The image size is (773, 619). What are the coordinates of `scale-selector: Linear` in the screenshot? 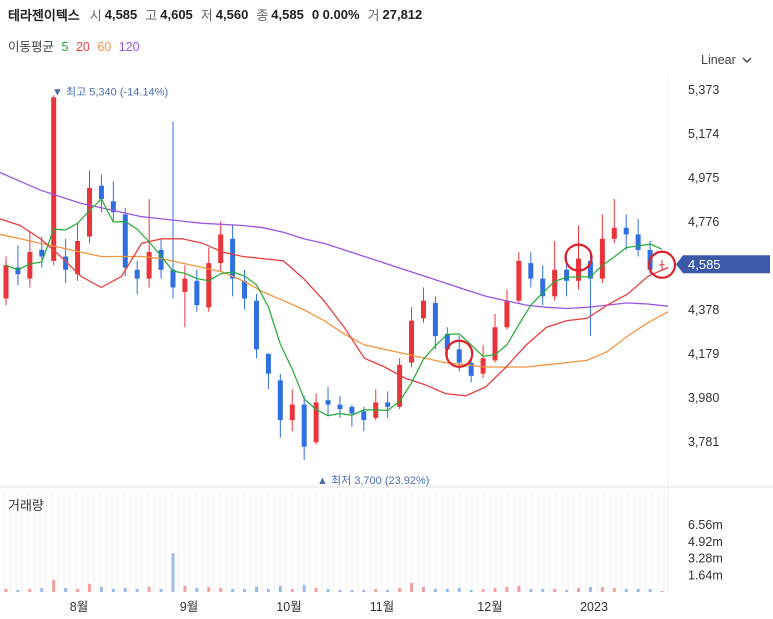 It's located at (726, 60).